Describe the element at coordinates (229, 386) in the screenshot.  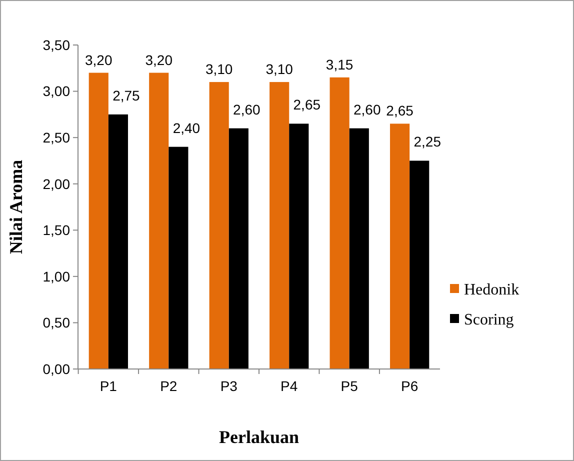
I see `x-tick-label: P3` at that location.